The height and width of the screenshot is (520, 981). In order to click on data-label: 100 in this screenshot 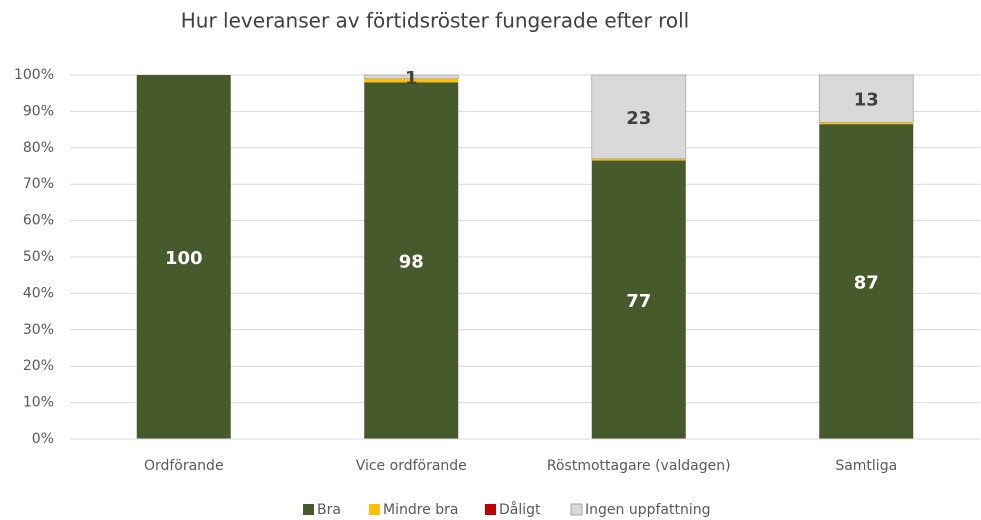, I will do `click(184, 258)`.